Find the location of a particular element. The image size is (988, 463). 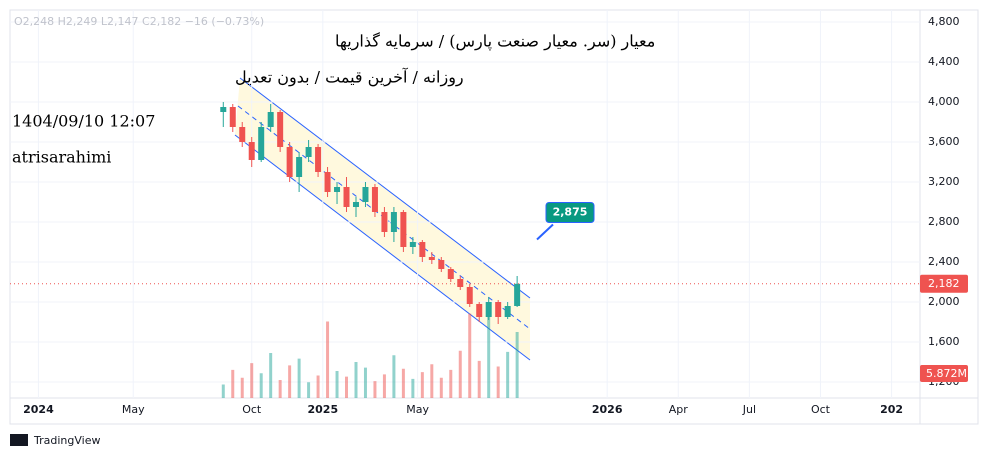

x-tick-label: 2025 is located at coordinates (323, 409).